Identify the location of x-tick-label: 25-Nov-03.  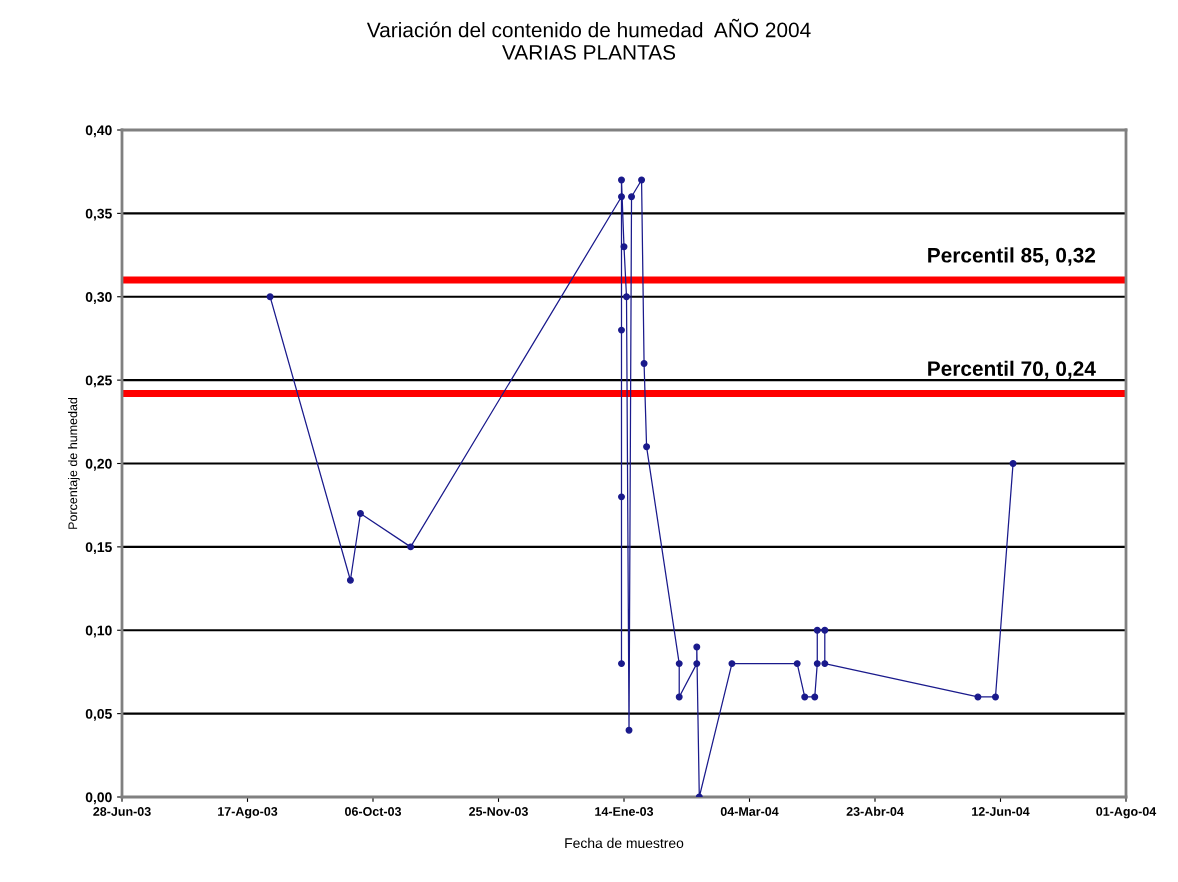
(498, 811).